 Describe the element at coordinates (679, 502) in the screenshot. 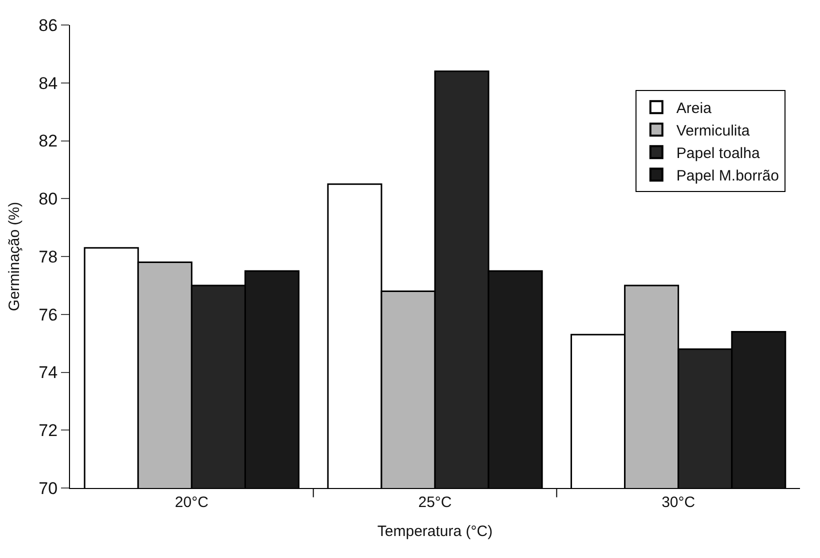

I see `x-tick-label: 30°C` at that location.